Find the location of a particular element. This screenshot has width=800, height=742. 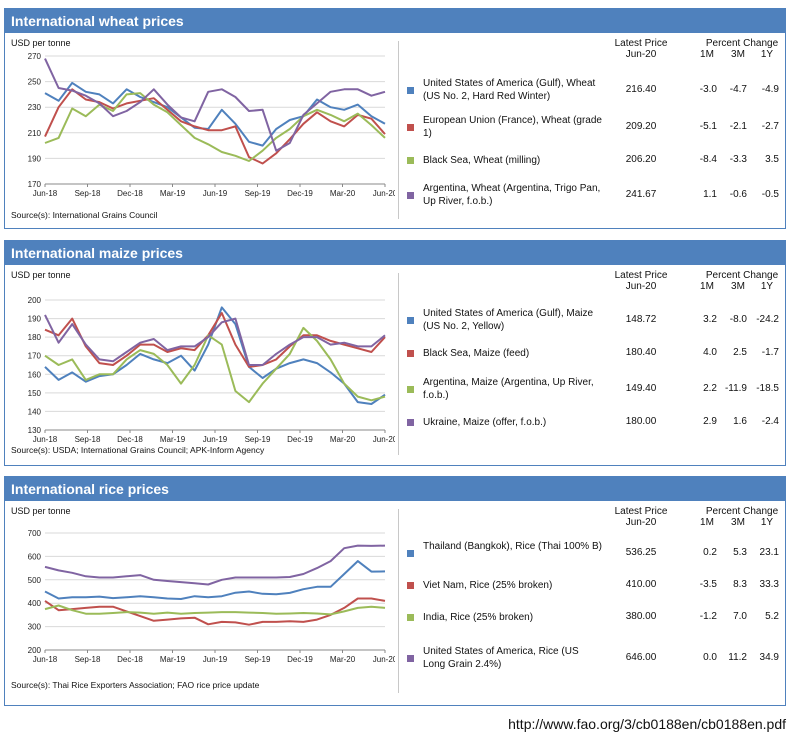

latest-price: 148.72 is located at coordinates (641, 319).